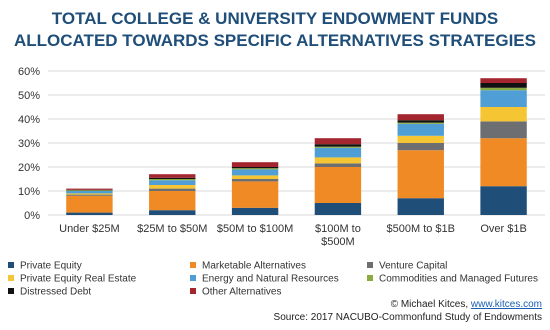 The height and width of the screenshot is (330, 550). Describe the element at coordinates (29, 144) in the screenshot. I see `y-tick-label: 30%` at that location.